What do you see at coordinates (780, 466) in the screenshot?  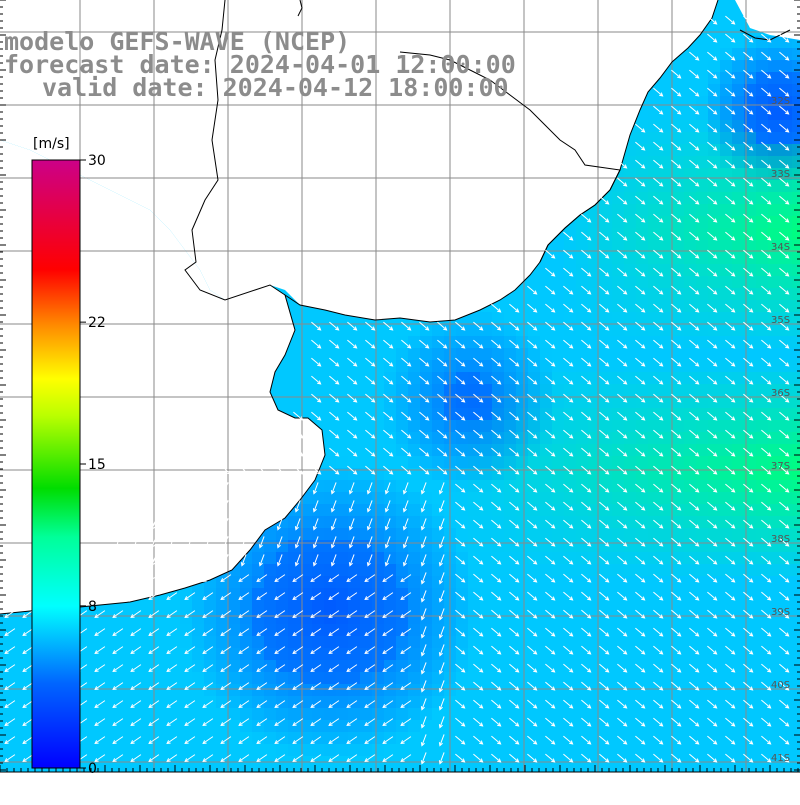 I see `lat-label: 37S` at bounding box center [780, 466].